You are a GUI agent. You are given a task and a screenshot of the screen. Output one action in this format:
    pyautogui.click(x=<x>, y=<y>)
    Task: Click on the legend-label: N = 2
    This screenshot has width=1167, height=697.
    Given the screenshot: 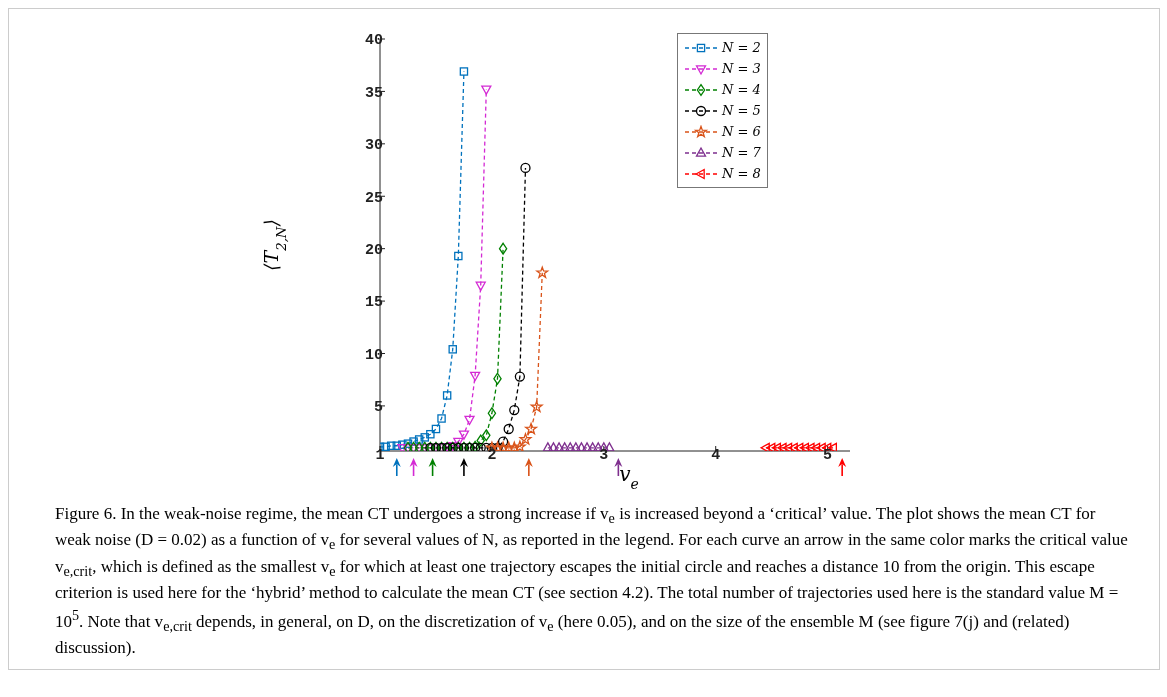 What is the action you would take?
    pyautogui.click(x=741, y=47)
    